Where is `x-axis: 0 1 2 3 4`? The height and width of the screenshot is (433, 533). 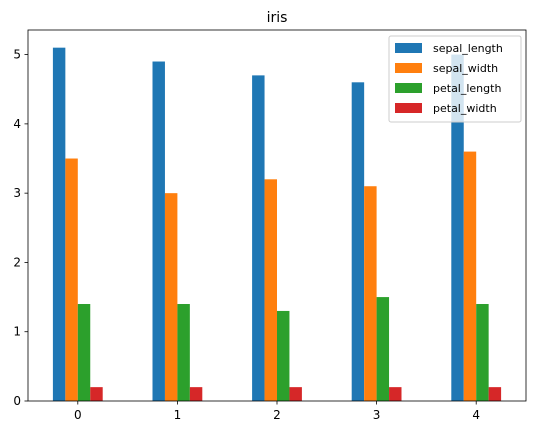 x-axis: 0 1 2 3 4 is located at coordinates (277, 411).